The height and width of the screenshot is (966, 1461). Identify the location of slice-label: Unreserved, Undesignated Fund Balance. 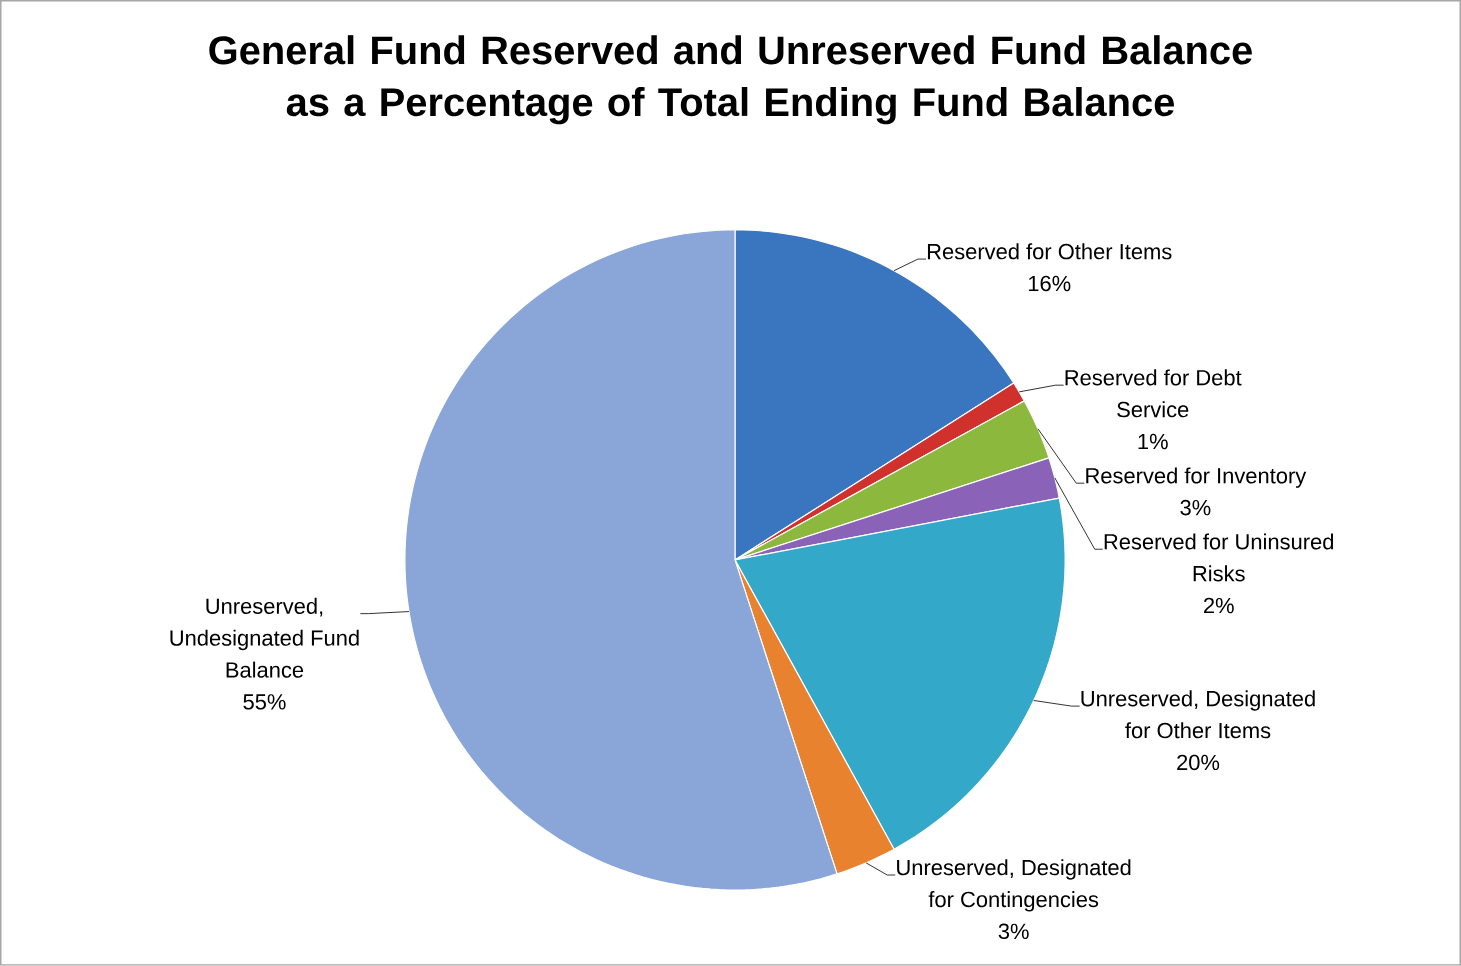
(264, 637).